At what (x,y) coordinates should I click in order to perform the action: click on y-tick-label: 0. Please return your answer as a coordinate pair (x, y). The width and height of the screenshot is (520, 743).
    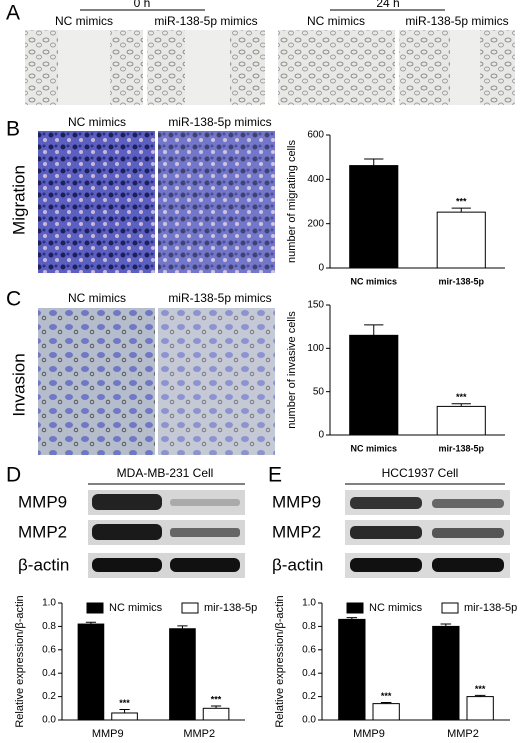
    Looking at the image, I should click on (321, 435).